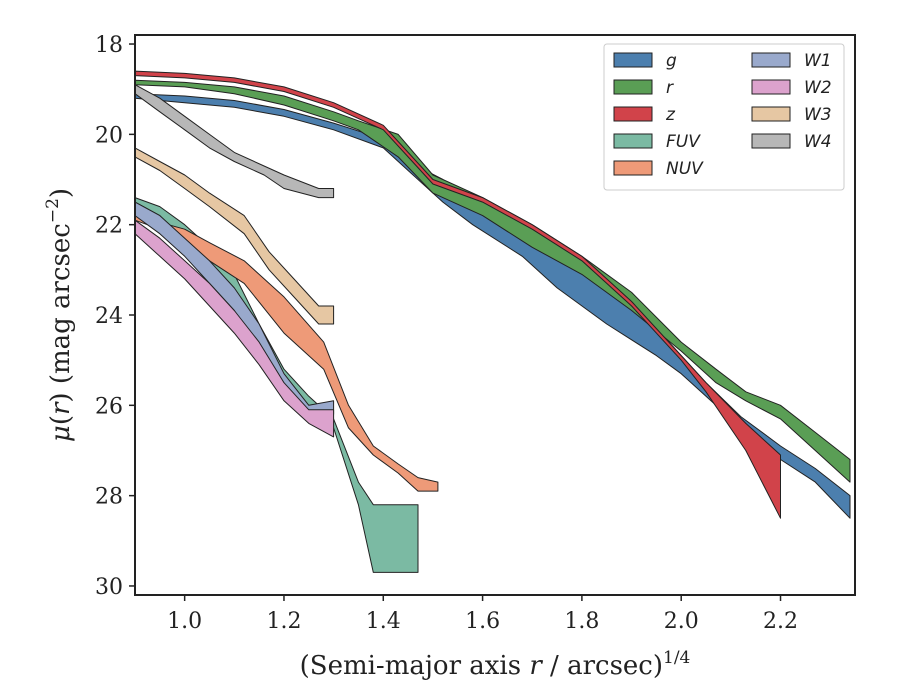 The height and width of the screenshot is (700, 900). What do you see at coordinates (683, 142) in the screenshot?
I see `legend-label-fuv: FUV` at bounding box center [683, 142].